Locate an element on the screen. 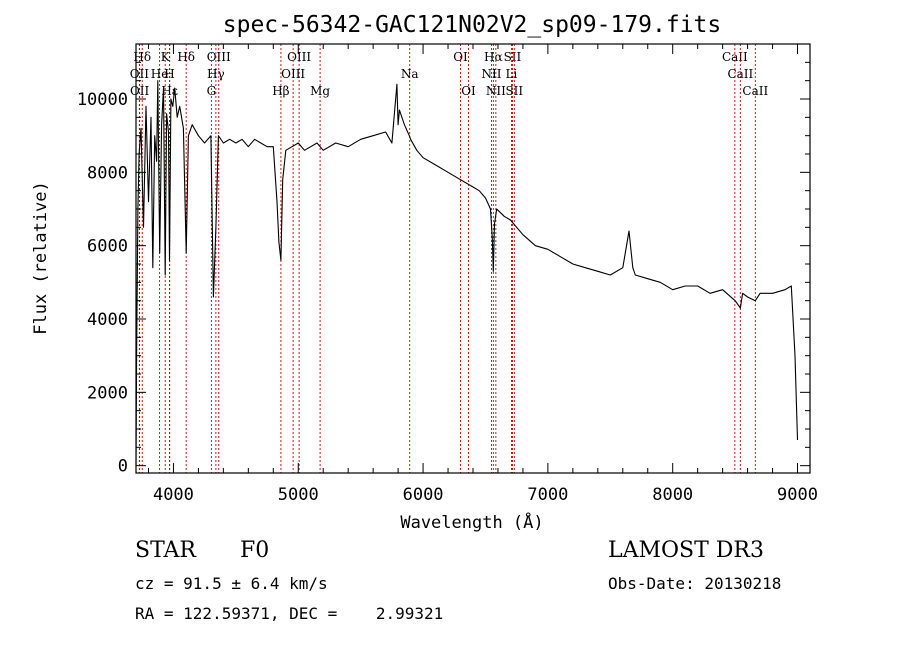 The height and width of the screenshot is (649, 900). x-tick-label: 9000 is located at coordinates (797, 495).